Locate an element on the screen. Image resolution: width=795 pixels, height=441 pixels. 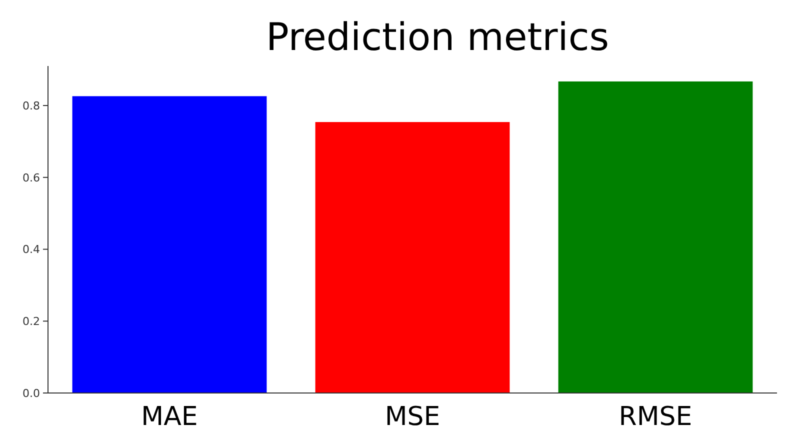
y-tick-label: 0.4 is located at coordinates (31, 249).